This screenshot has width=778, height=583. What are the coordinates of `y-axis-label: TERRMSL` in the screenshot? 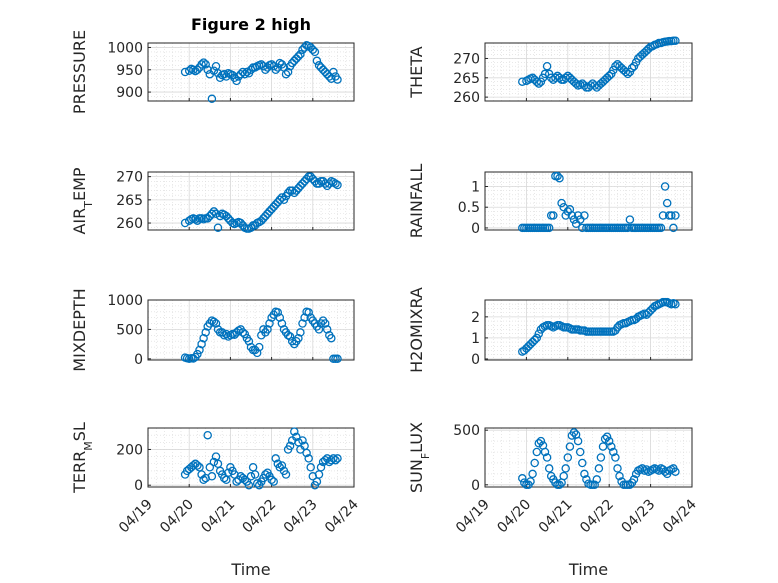 It's located at (82, 458).